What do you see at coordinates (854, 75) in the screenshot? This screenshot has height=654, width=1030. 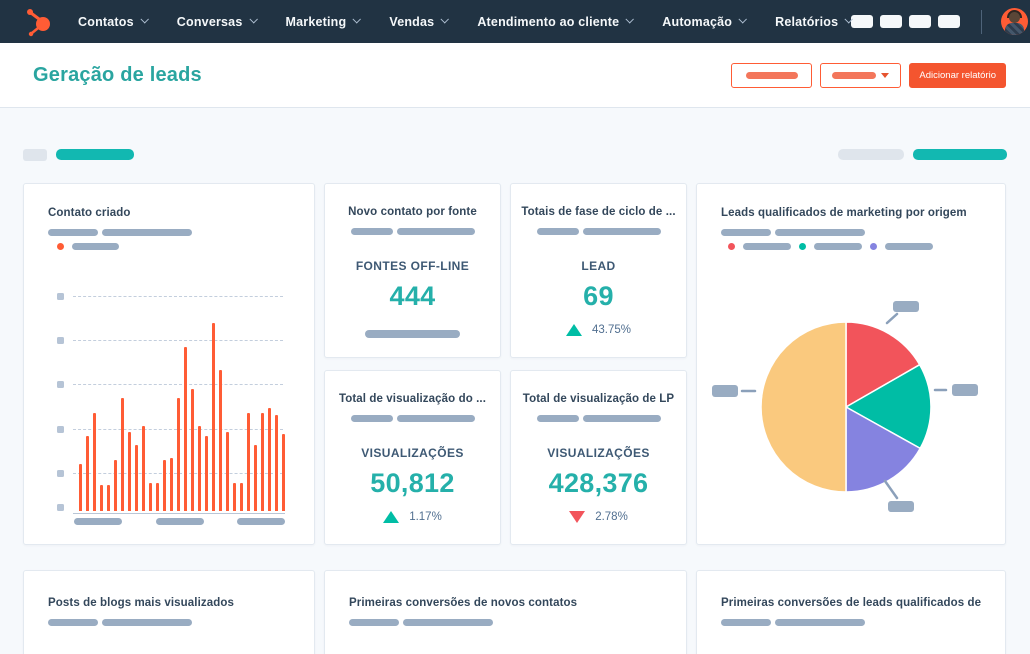 I see `redacted-dropdown-label` at bounding box center [854, 75].